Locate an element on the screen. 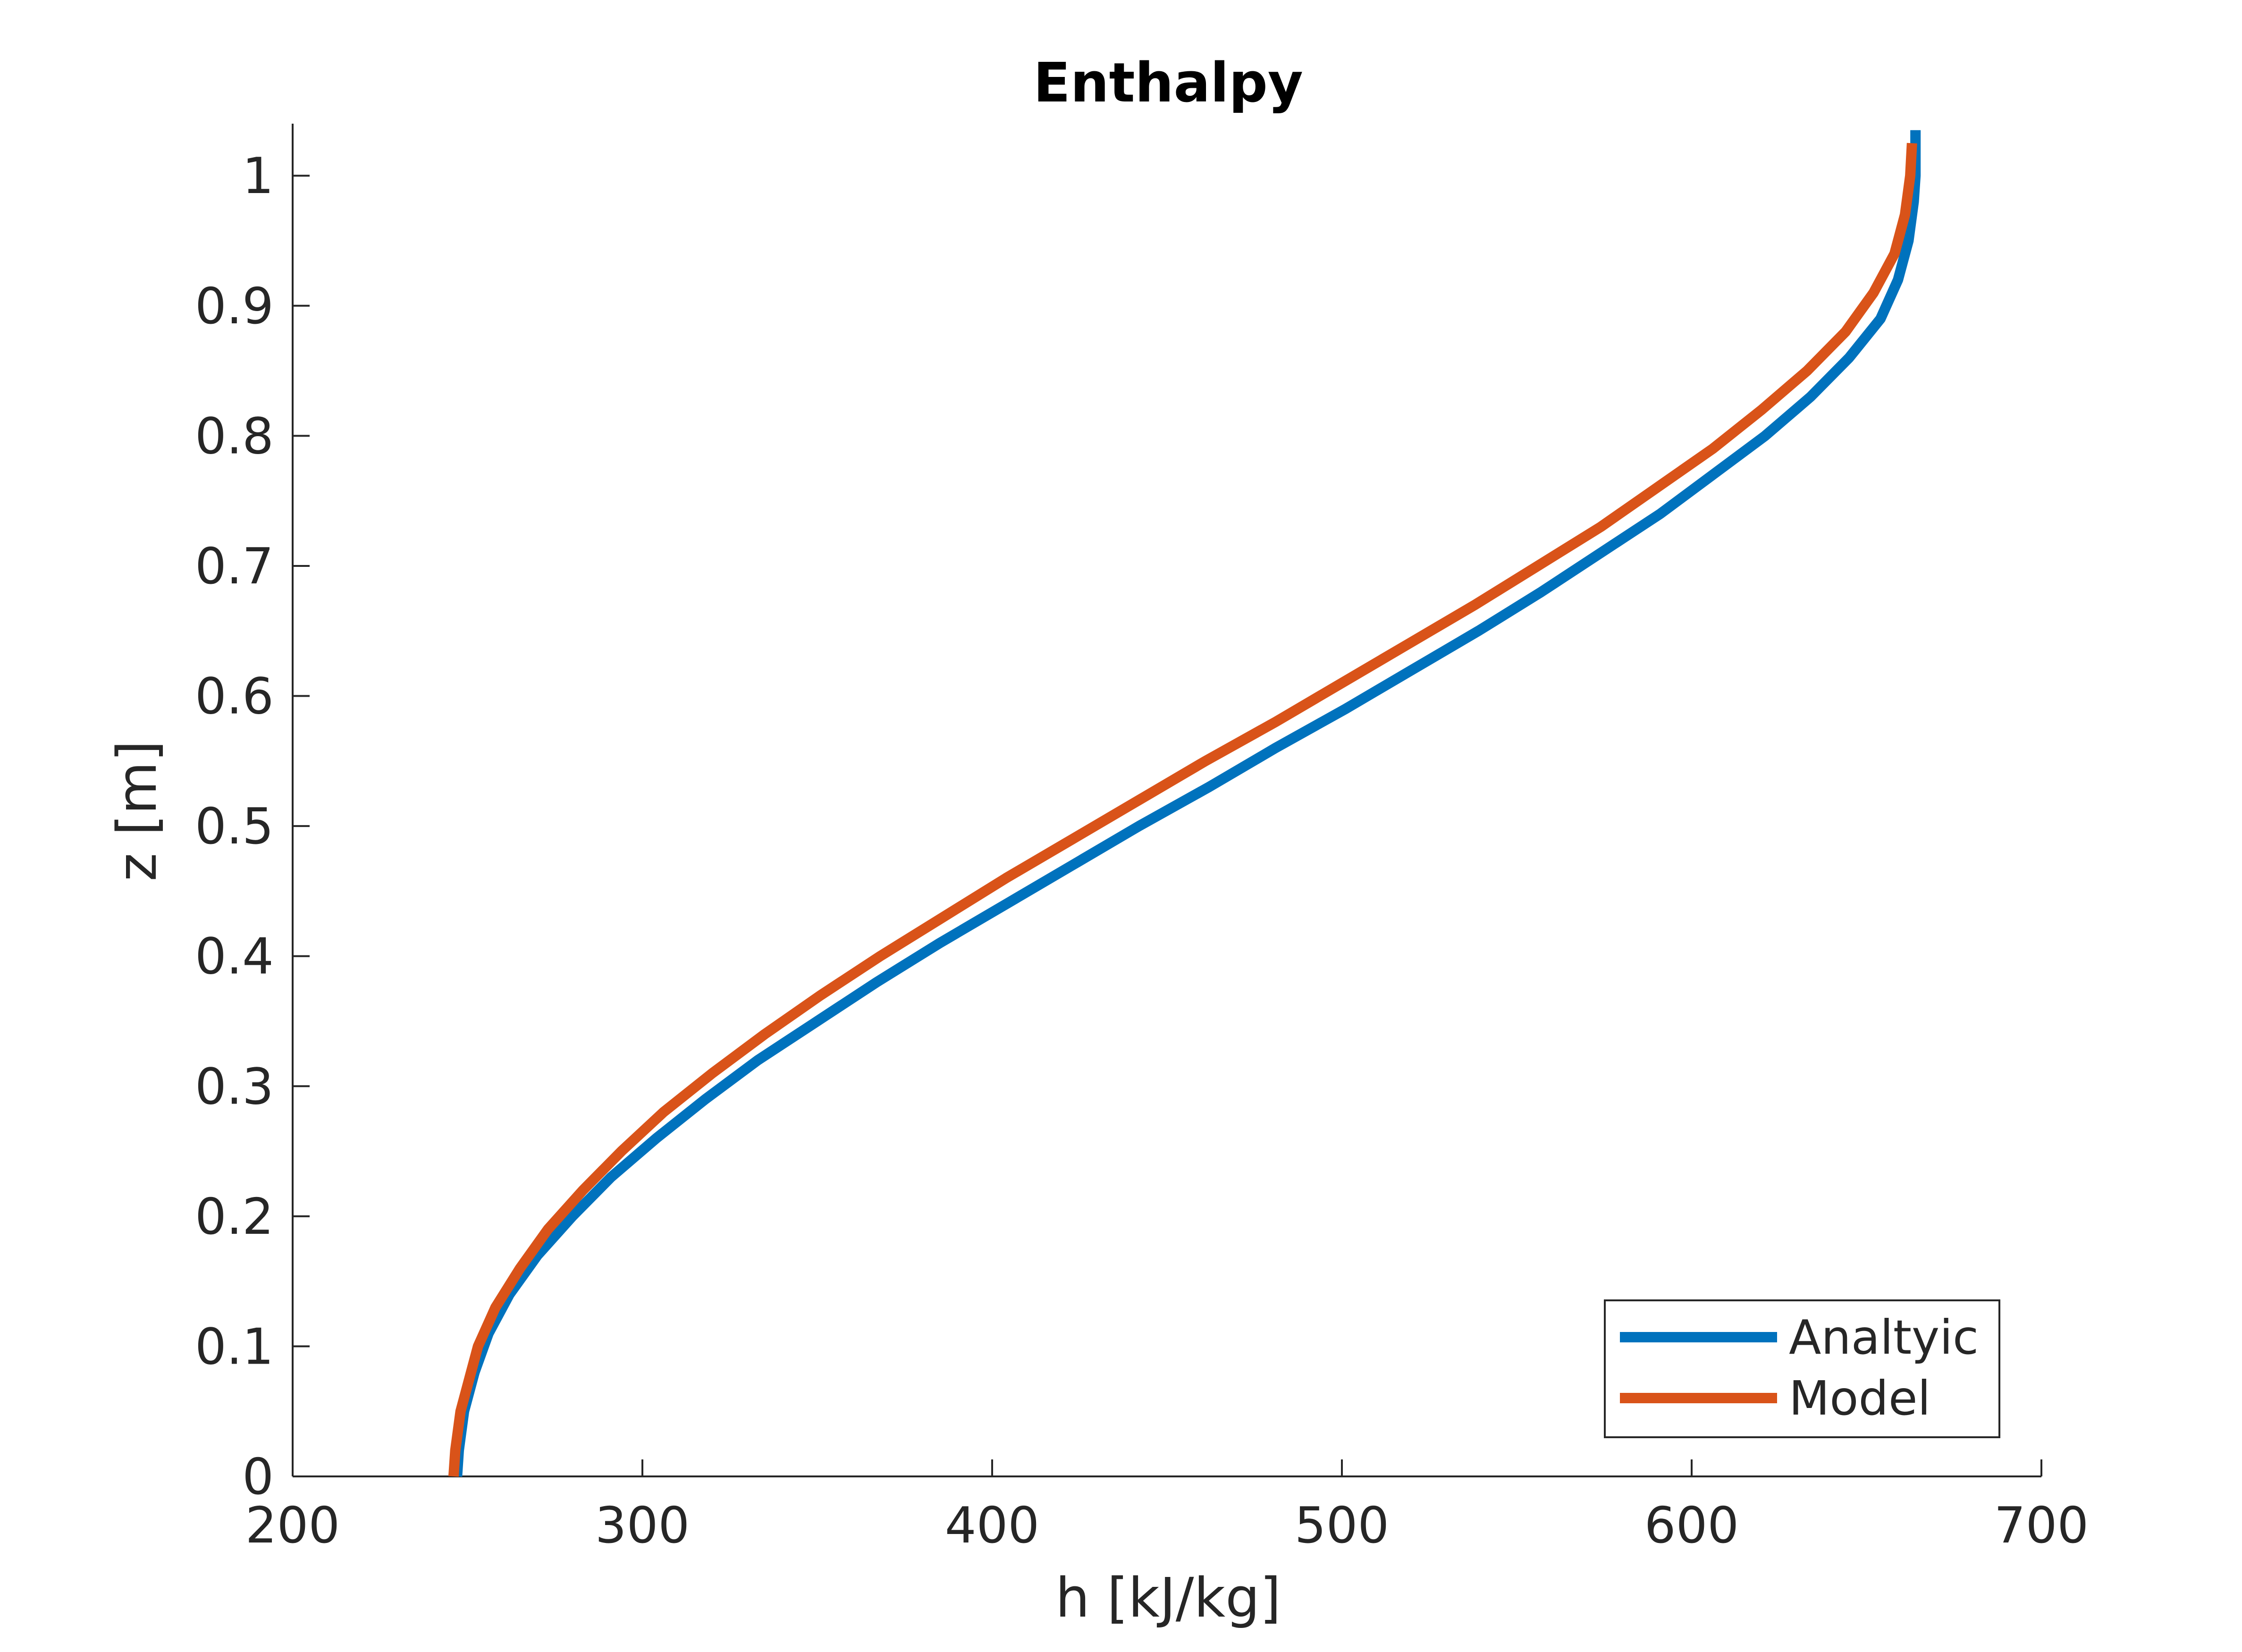 Image resolution: width=2242 pixels, height=1652 pixels. y-tick-label: 0.6 is located at coordinates (234, 696).